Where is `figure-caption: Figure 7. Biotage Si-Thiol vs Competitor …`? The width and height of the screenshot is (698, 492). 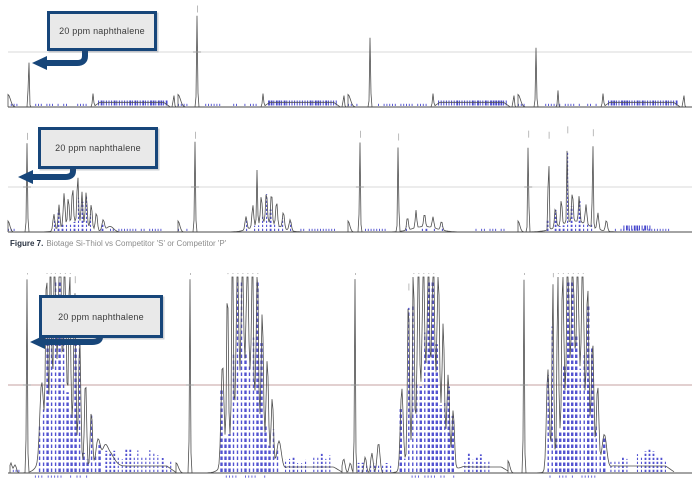
figure-caption: Figure 7. Biotage Si-Thiol vs Competitor … is located at coordinates (118, 243).